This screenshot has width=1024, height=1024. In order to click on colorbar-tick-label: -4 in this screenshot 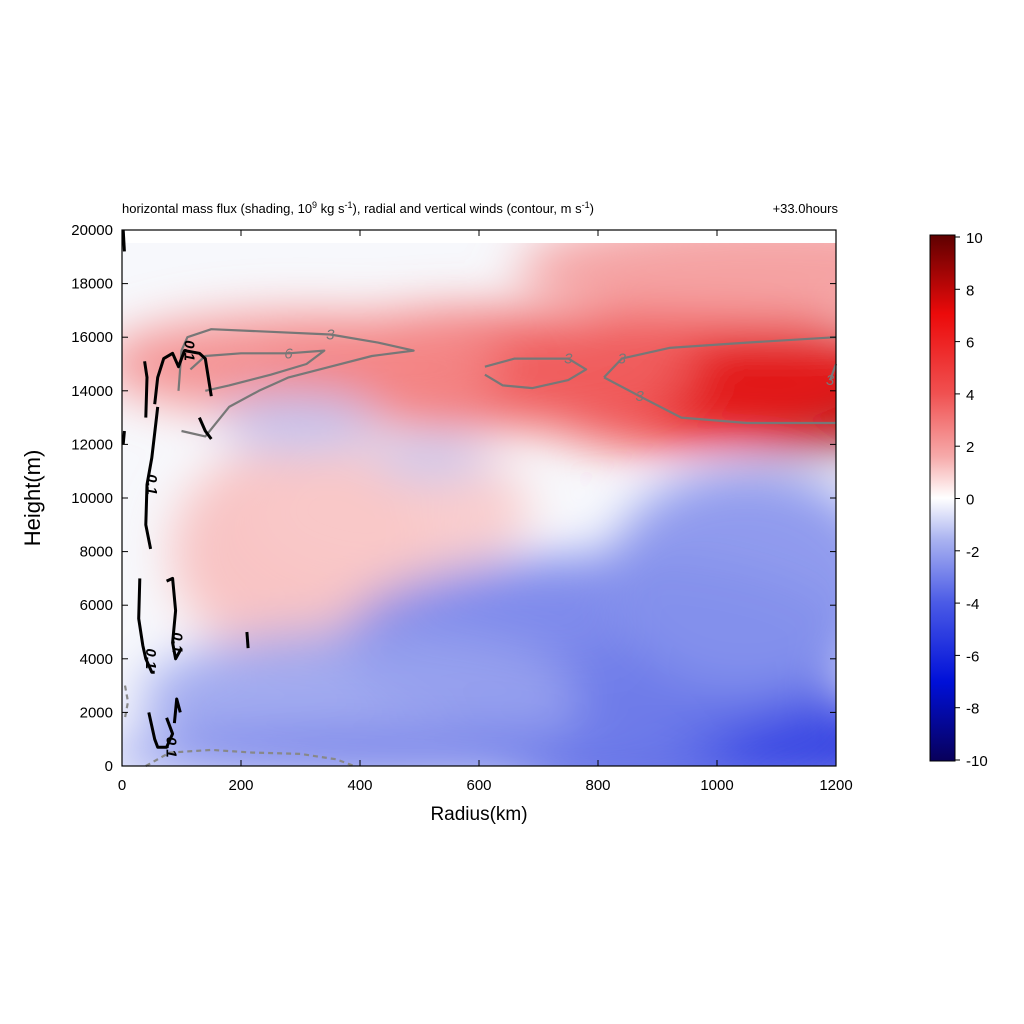, I will do `click(972, 604)`.